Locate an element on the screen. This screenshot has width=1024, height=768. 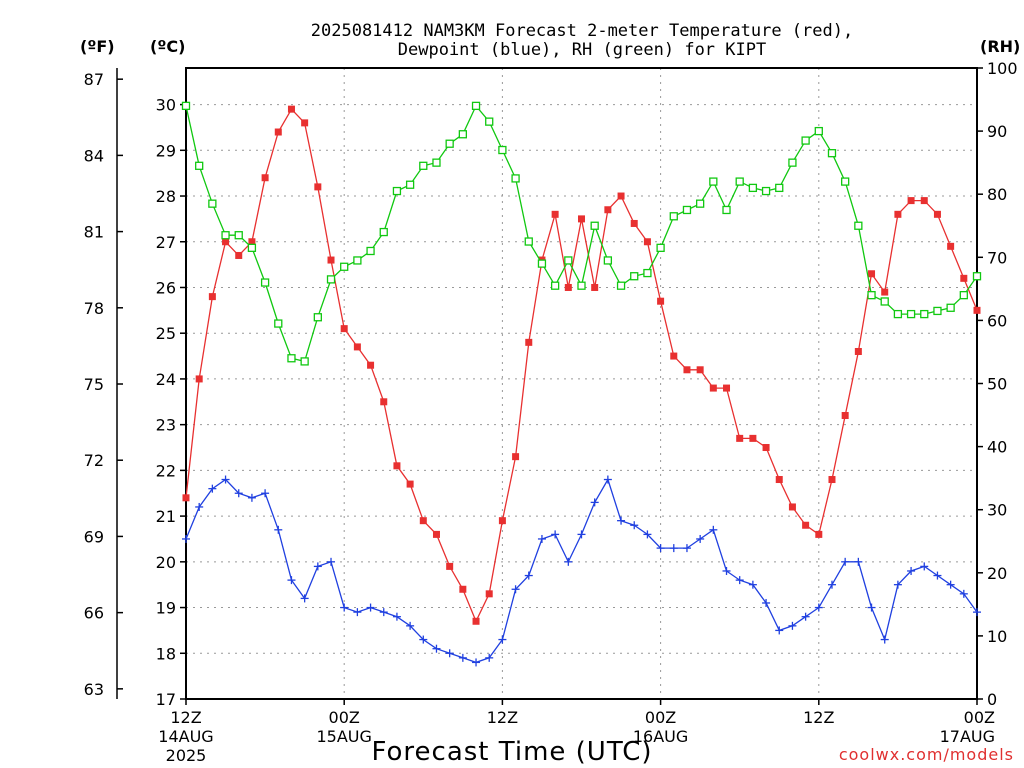
rh-tick-label: 40 is located at coordinates (997, 447).